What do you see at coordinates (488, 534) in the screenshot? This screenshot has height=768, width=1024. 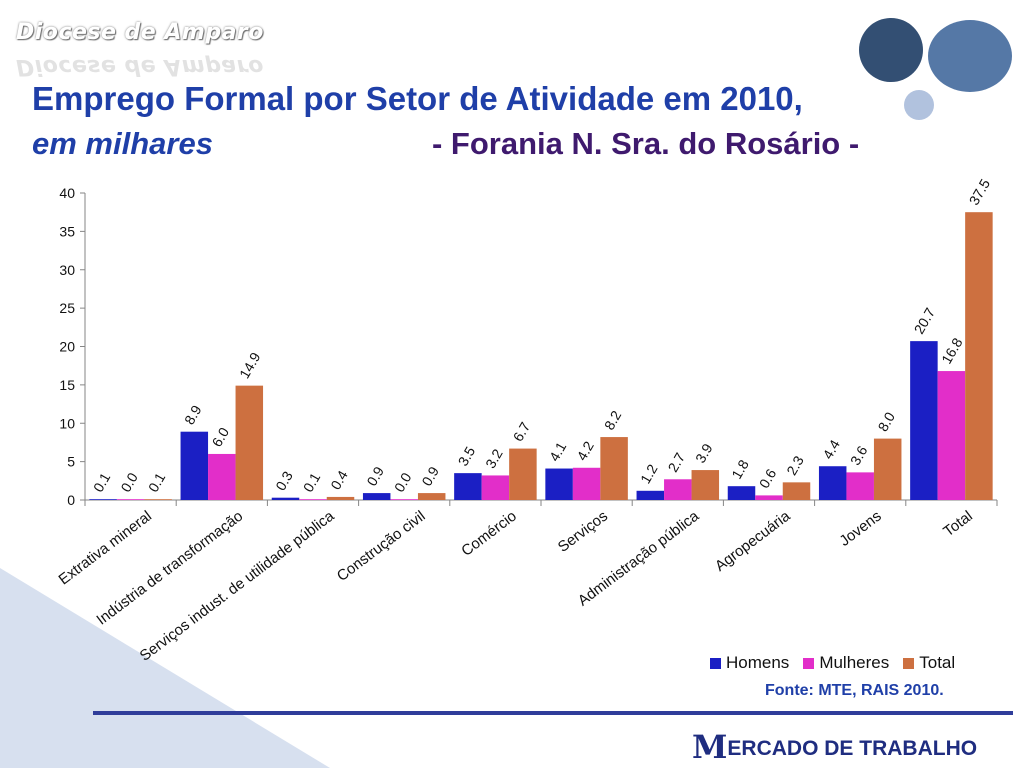 I see `category-label: Comércio` at bounding box center [488, 534].